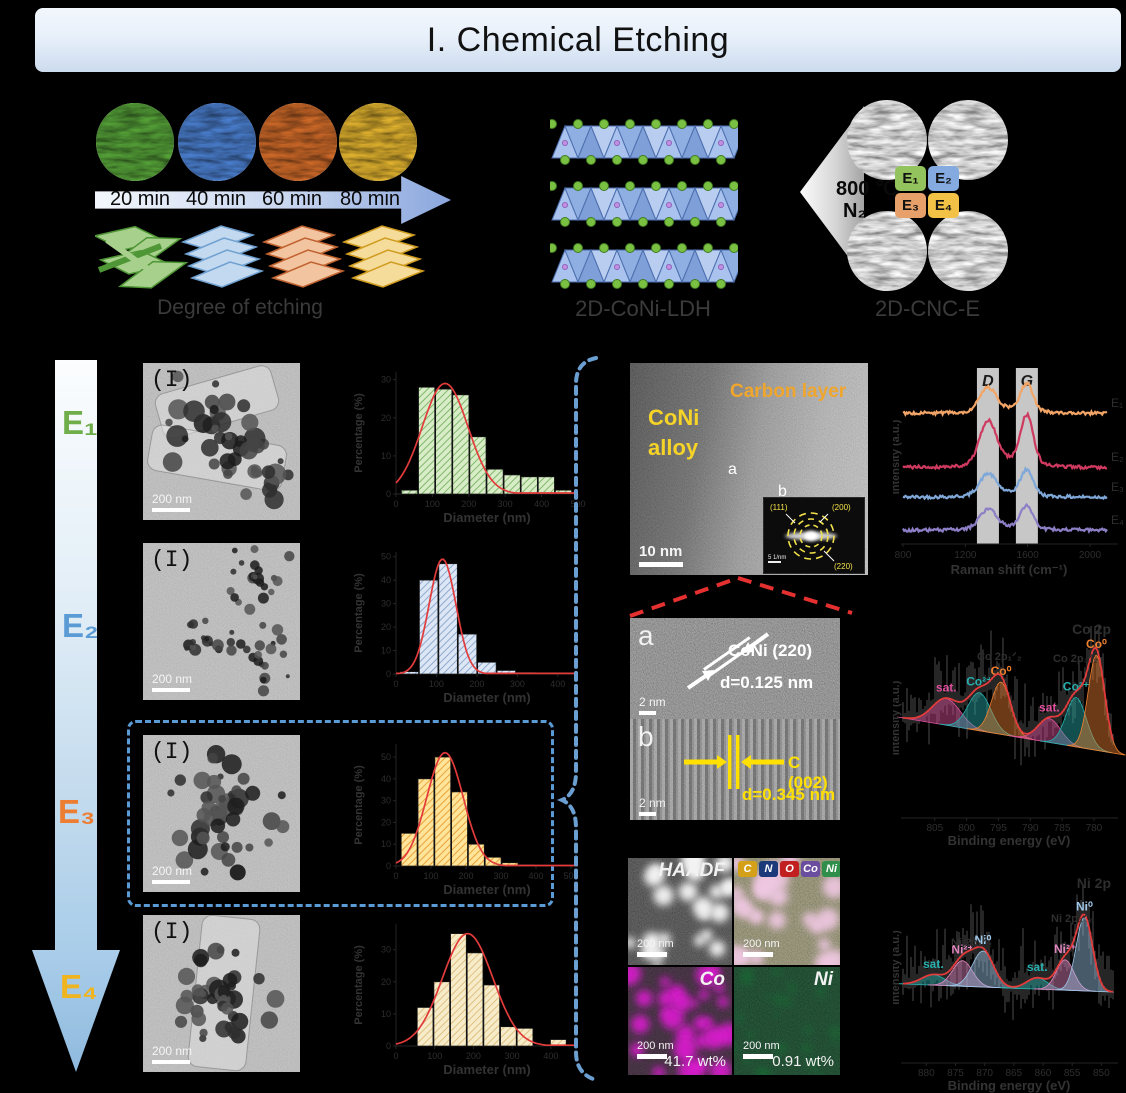 The width and height of the screenshot is (1126, 1093). Describe the element at coordinates (712, 979) in the screenshot. I see `co-map-title: Co` at that location.